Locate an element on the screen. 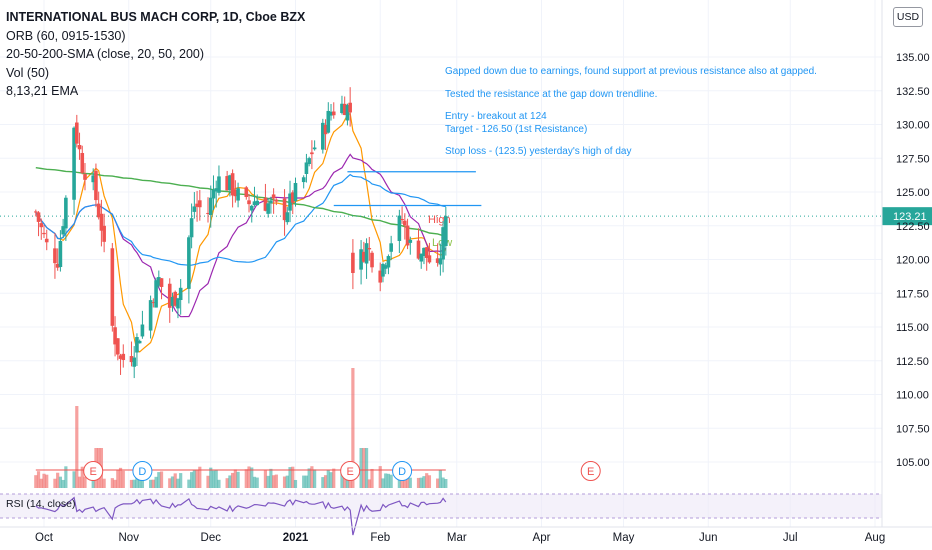  time-tick-label: 2021 is located at coordinates (296, 538).